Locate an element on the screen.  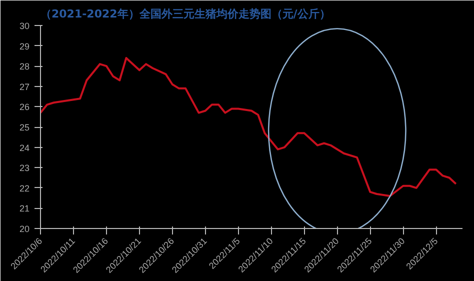
chart-title: （2021-2022年）全国外三元生猪均价走势图（元/公斤） is located at coordinates (185, 14).